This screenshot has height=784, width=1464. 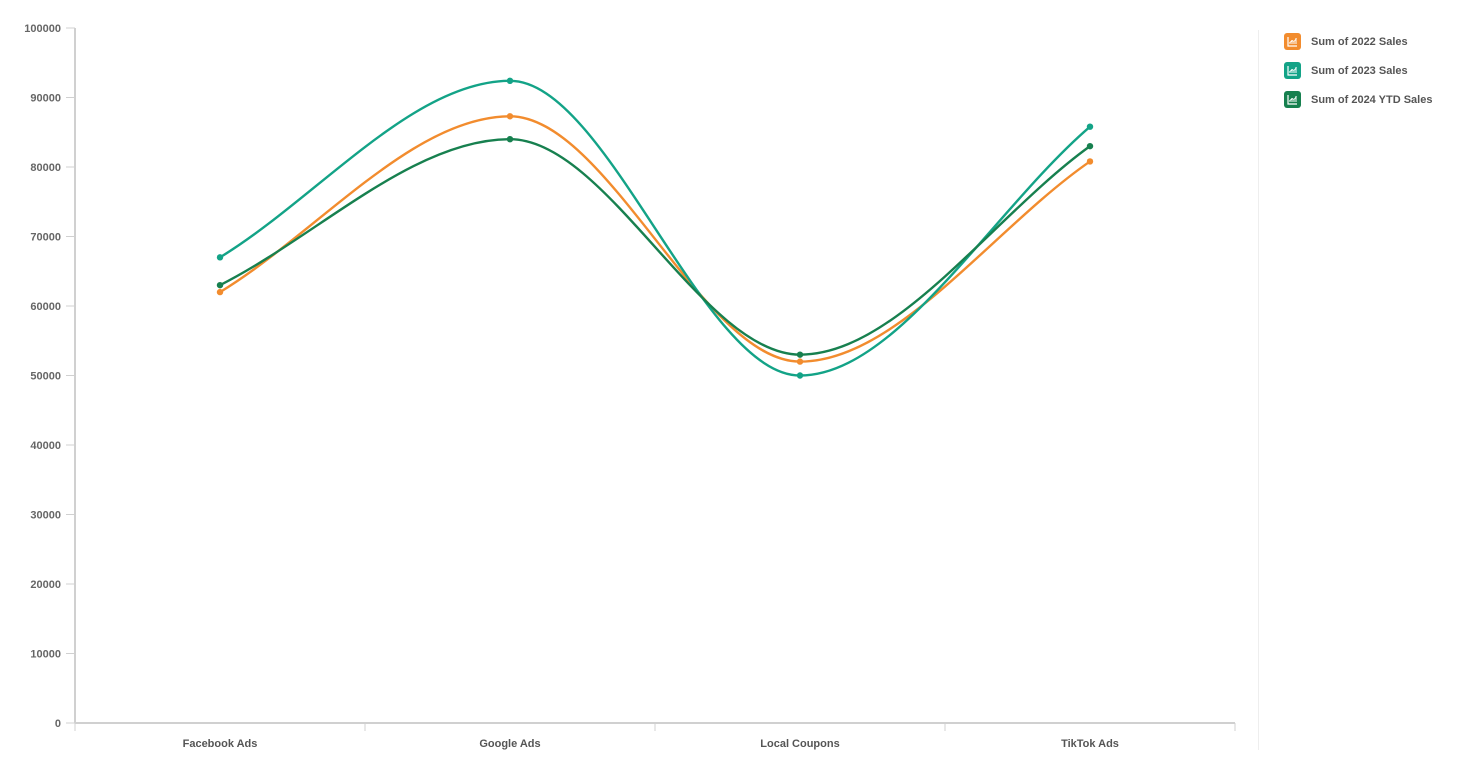 What do you see at coordinates (509, 744) in the screenshot?
I see `x-tick-label: Google Ads` at bounding box center [509, 744].